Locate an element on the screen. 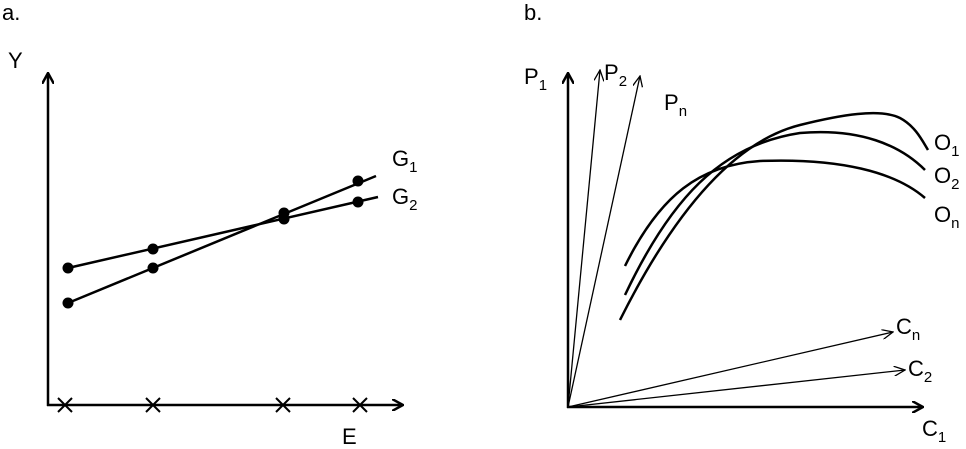  curve-label: O1 is located at coordinates (946, 145).